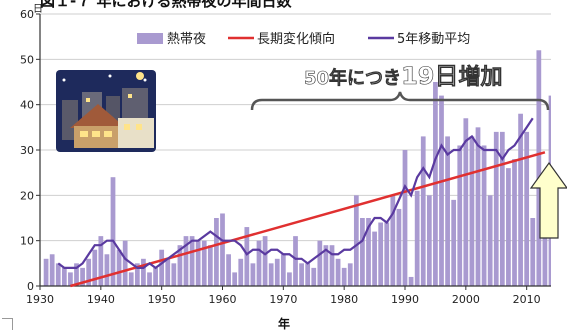  I want to click on x-tick-label: 2010, so click(527, 299).